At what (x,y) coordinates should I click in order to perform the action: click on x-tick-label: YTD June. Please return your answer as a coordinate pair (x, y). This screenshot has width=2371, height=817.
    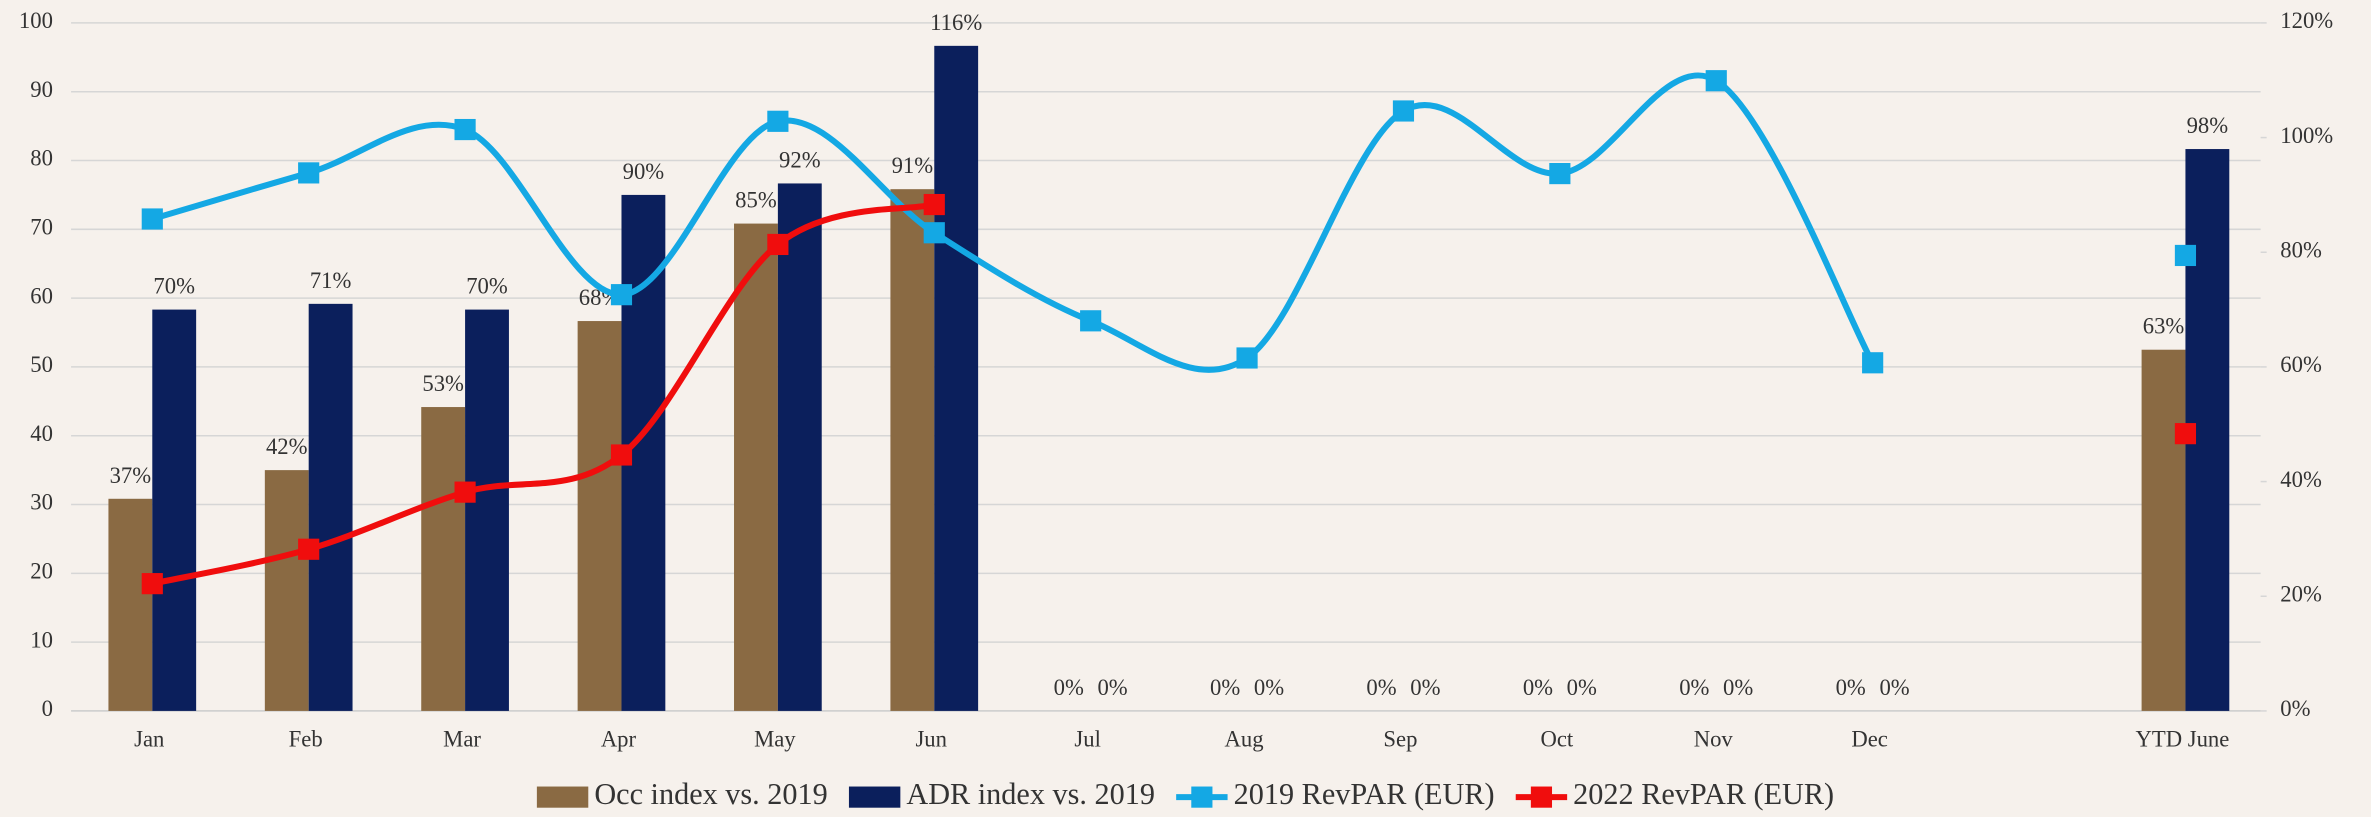
    Looking at the image, I should click on (2183, 738).